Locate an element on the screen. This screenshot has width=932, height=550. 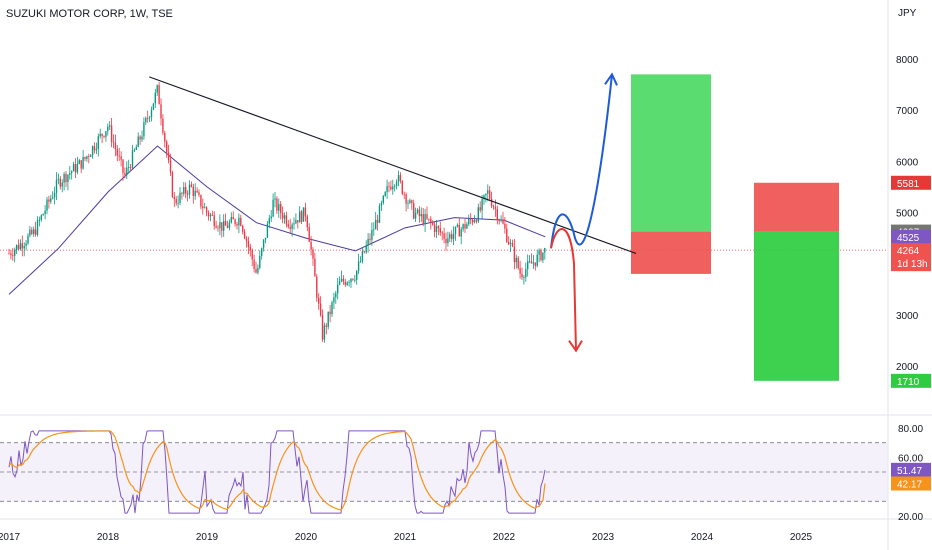
time-tick-label: 2025 is located at coordinates (801, 537).